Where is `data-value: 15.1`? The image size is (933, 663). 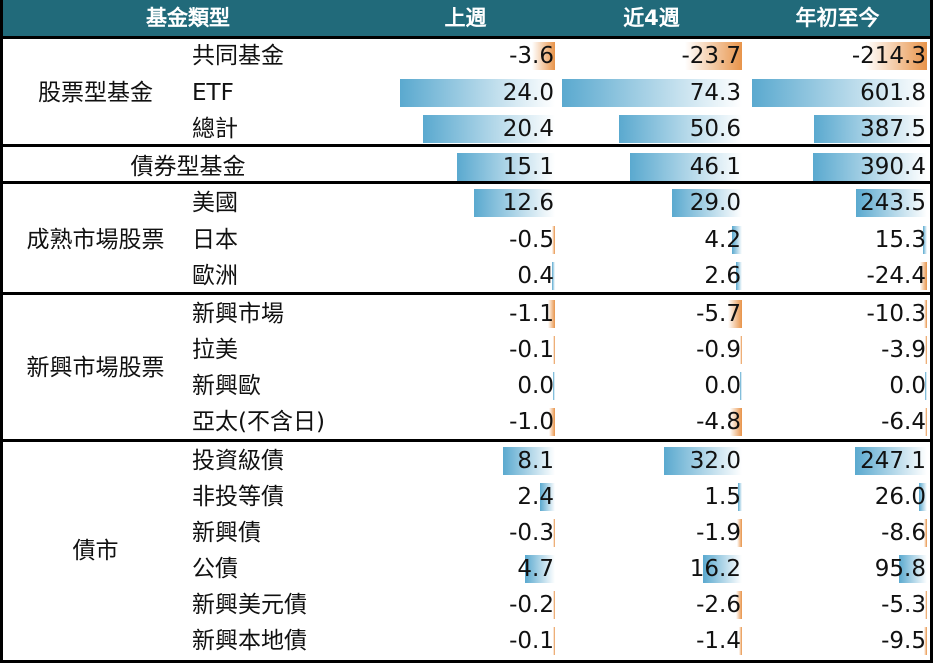
data-value: 15.1 is located at coordinates (528, 167).